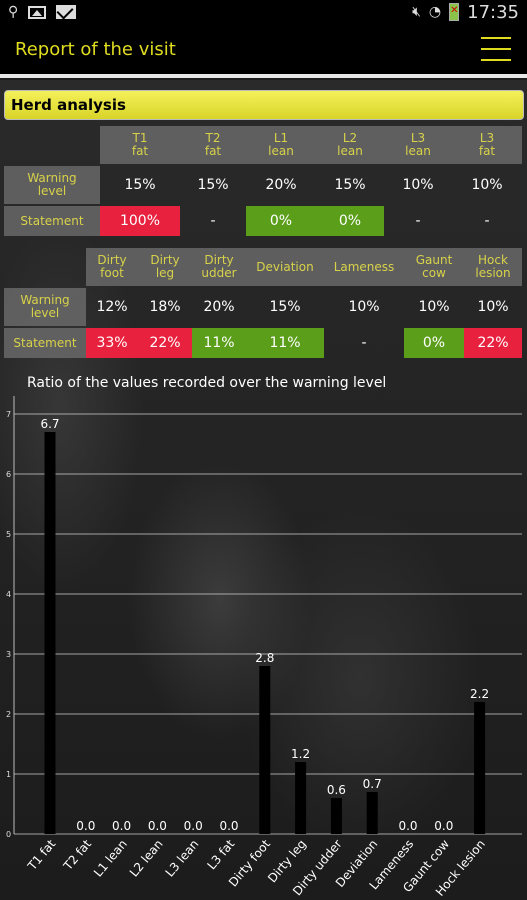  Describe the element at coordinates (8, 774) in the screenshot. I see `y-tick-label: 1` at that location.